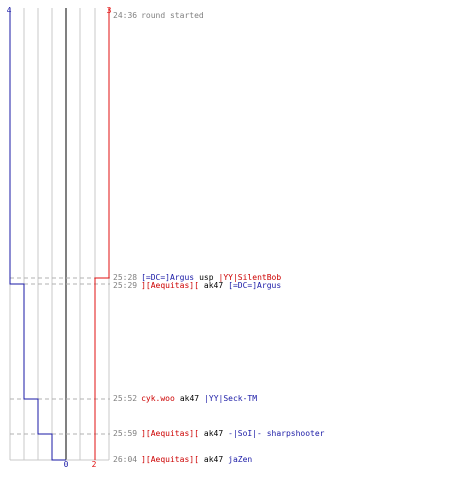 This screenshot has height=500, width=450. Describe the element at coordinates (240, 459) in the screenshot. I see `victim-name: jaZen` at that location.